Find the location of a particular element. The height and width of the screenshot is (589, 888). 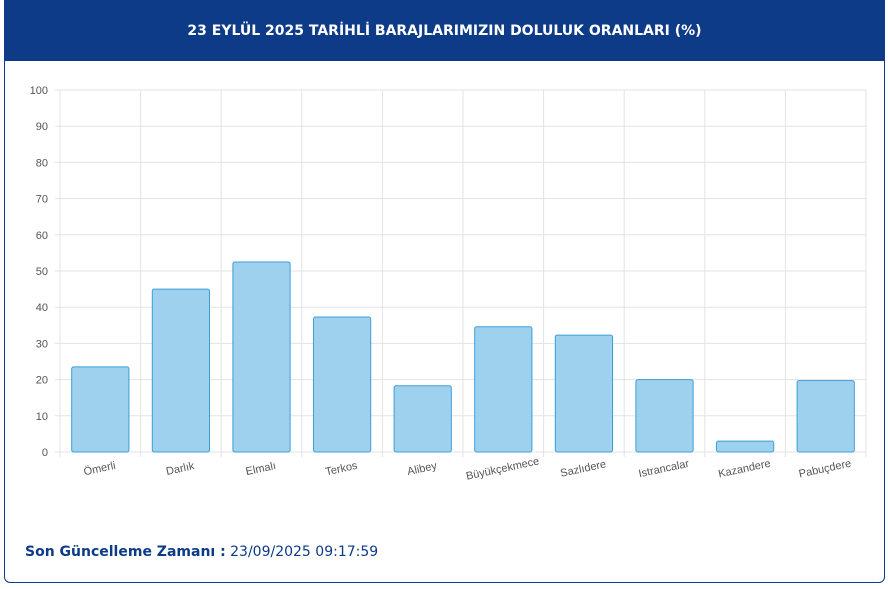

y-tick-label: 10 is located at coordinates (42, 417).